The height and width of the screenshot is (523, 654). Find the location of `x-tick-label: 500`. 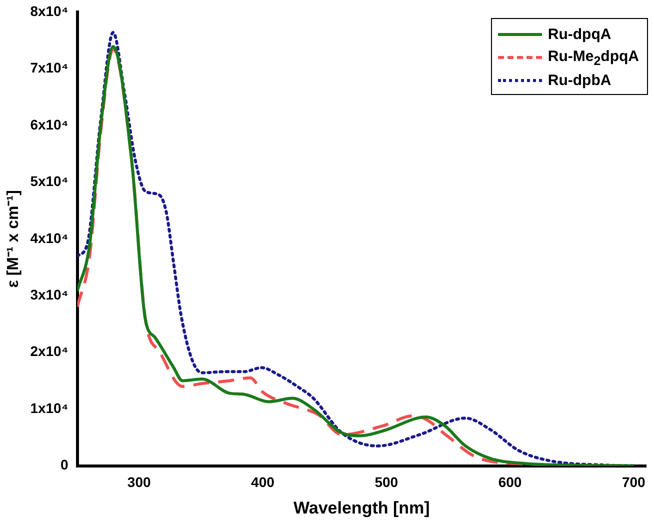

x-tick-label: 500 is located at coordinates (386, 482).